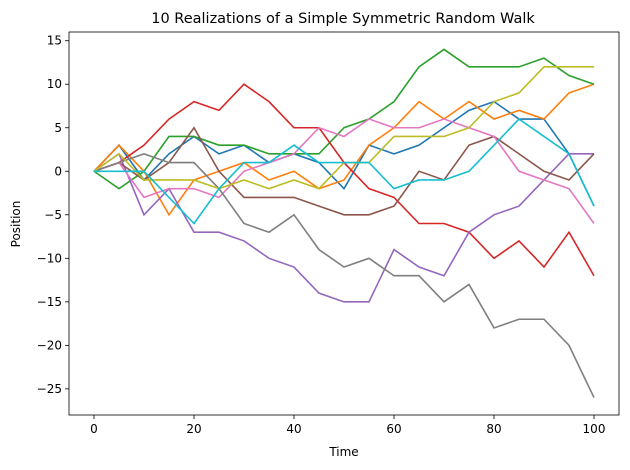 This screenshot has width=630, height=470. What do you see at coordinates (58, 171) in the screenshot?
I see `y-tick-label: 0` at bounding box center [58, 171].